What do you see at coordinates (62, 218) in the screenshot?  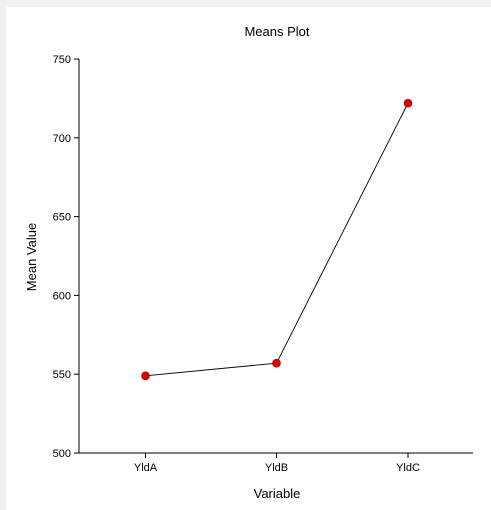 I see `y-tick-label: 650` at bounding box center [62, 218].